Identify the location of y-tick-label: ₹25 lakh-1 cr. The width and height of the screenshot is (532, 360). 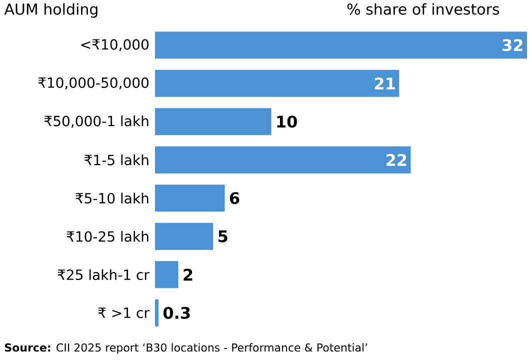
(104, 274).